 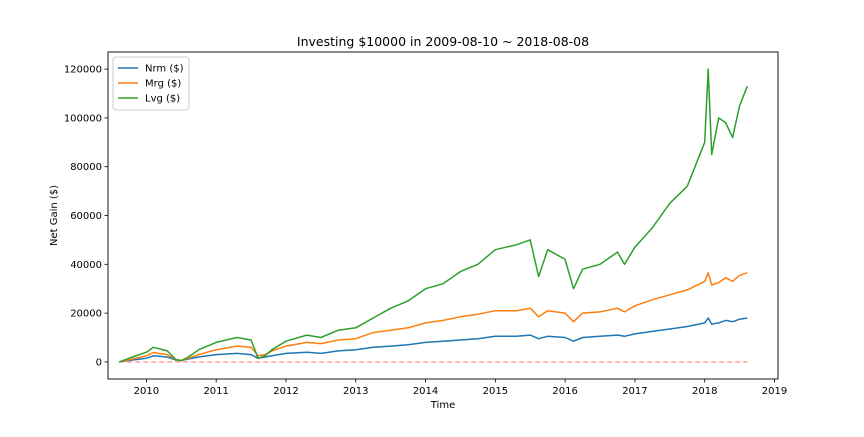 I want to click on legend-label-0: Nrm ($), so click(x=164, y=69).